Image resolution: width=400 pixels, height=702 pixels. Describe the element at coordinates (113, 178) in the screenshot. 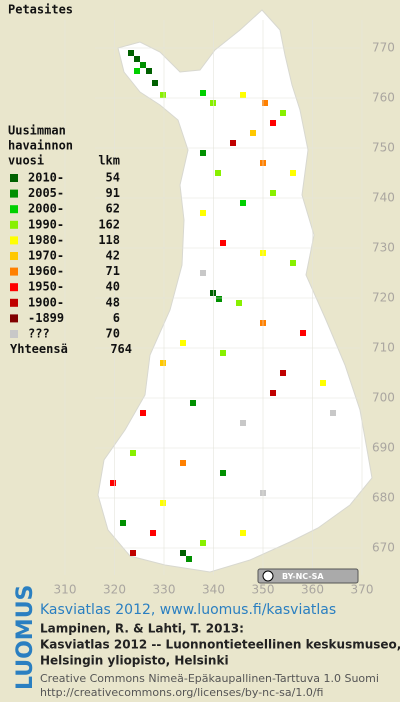

I see `legend-count: 54` at that location.